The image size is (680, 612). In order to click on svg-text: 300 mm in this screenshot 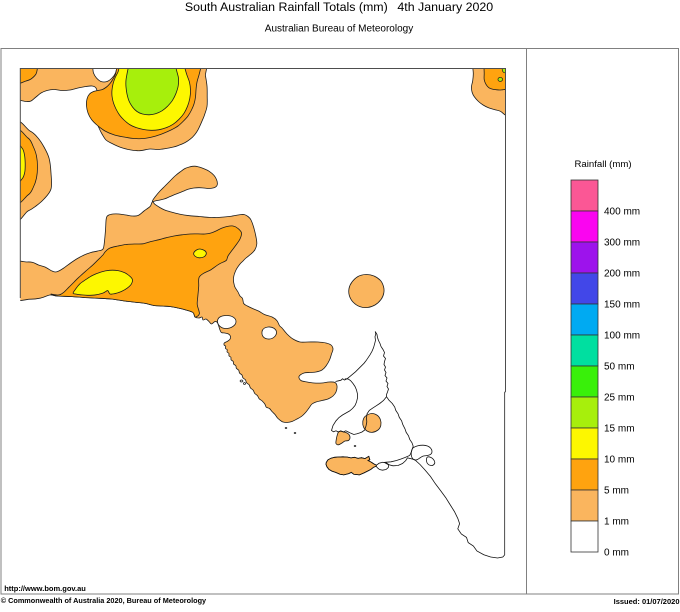, I will do `click(622, 243)`.